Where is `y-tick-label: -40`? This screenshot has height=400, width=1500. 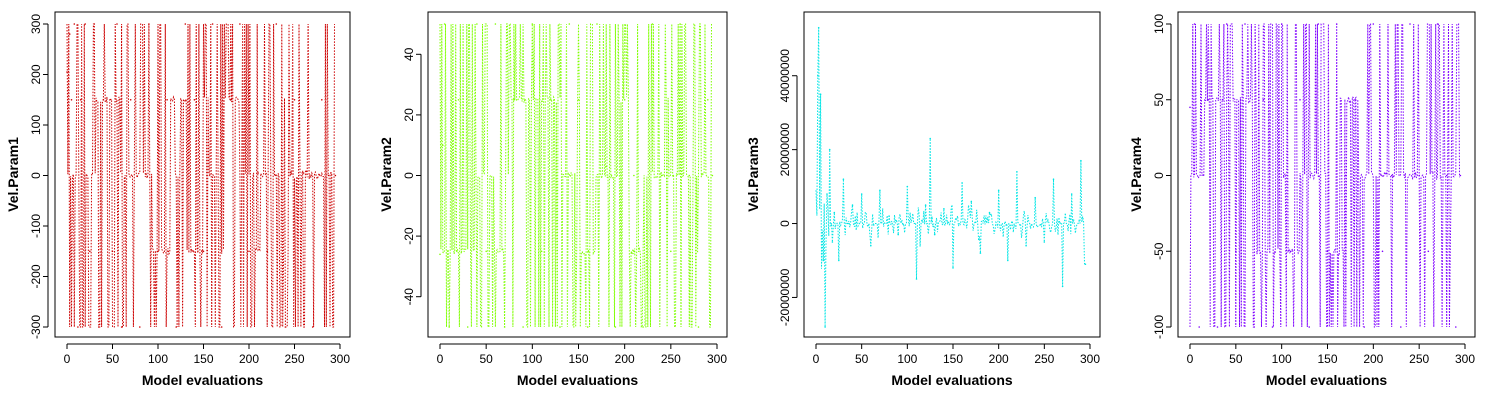
y-tick-label: -40 is located at coordinates (409, 297).